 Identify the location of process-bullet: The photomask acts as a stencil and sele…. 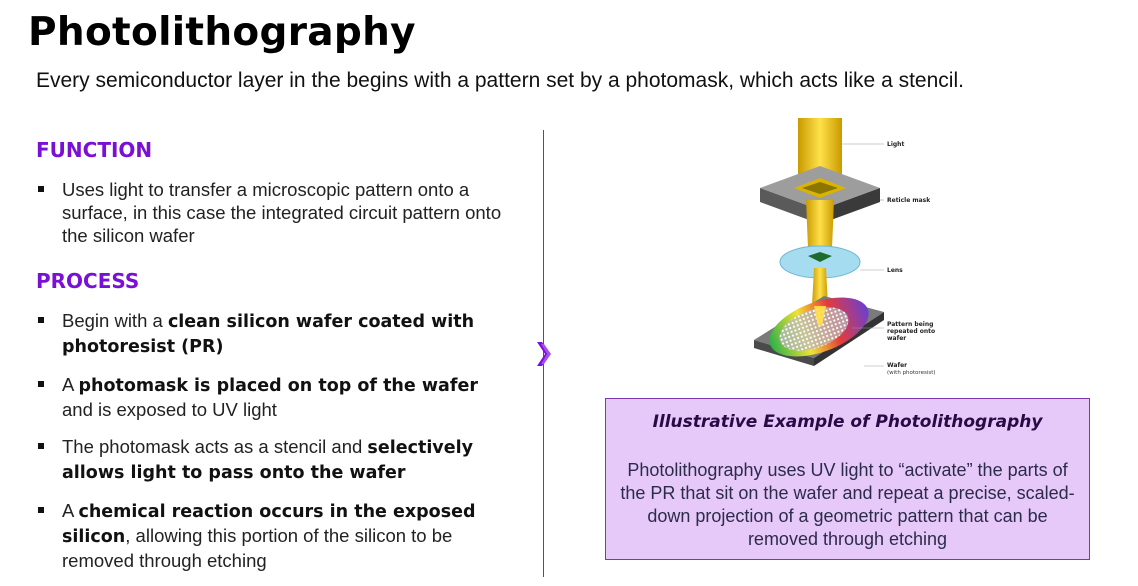
(271, 460).